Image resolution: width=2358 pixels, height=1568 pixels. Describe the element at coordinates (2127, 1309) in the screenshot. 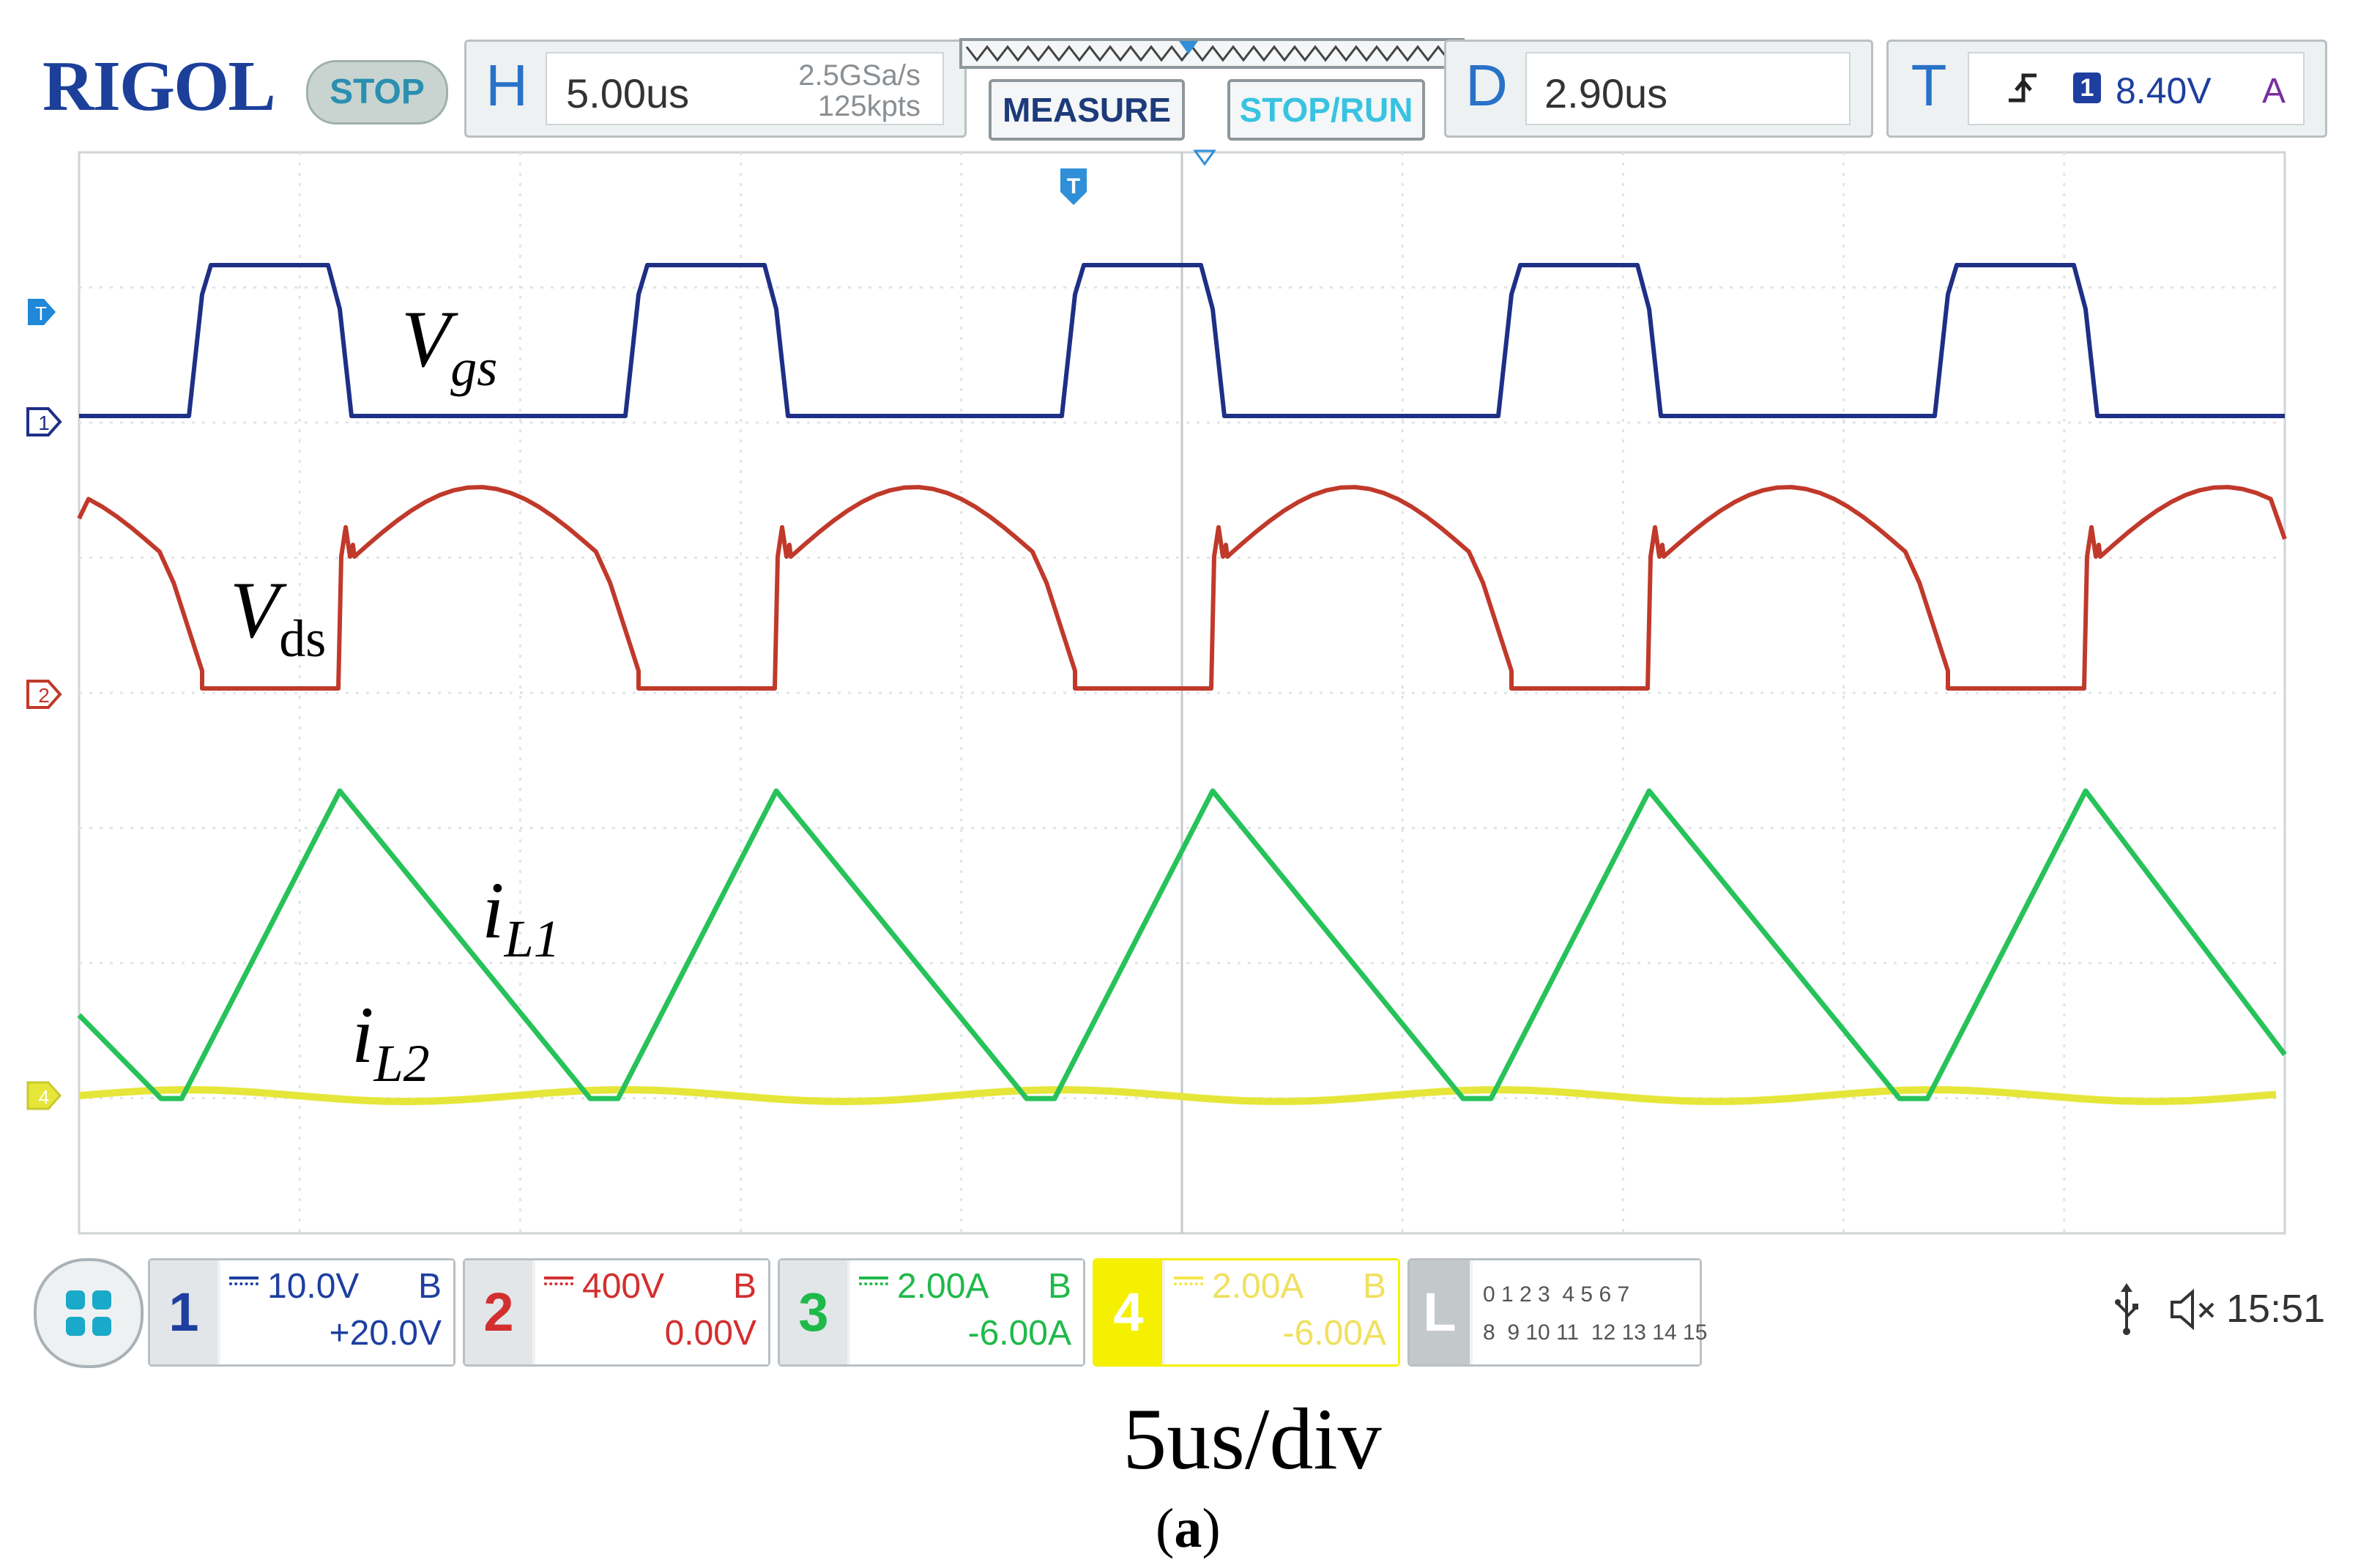

I see `usb-icon` at that location.